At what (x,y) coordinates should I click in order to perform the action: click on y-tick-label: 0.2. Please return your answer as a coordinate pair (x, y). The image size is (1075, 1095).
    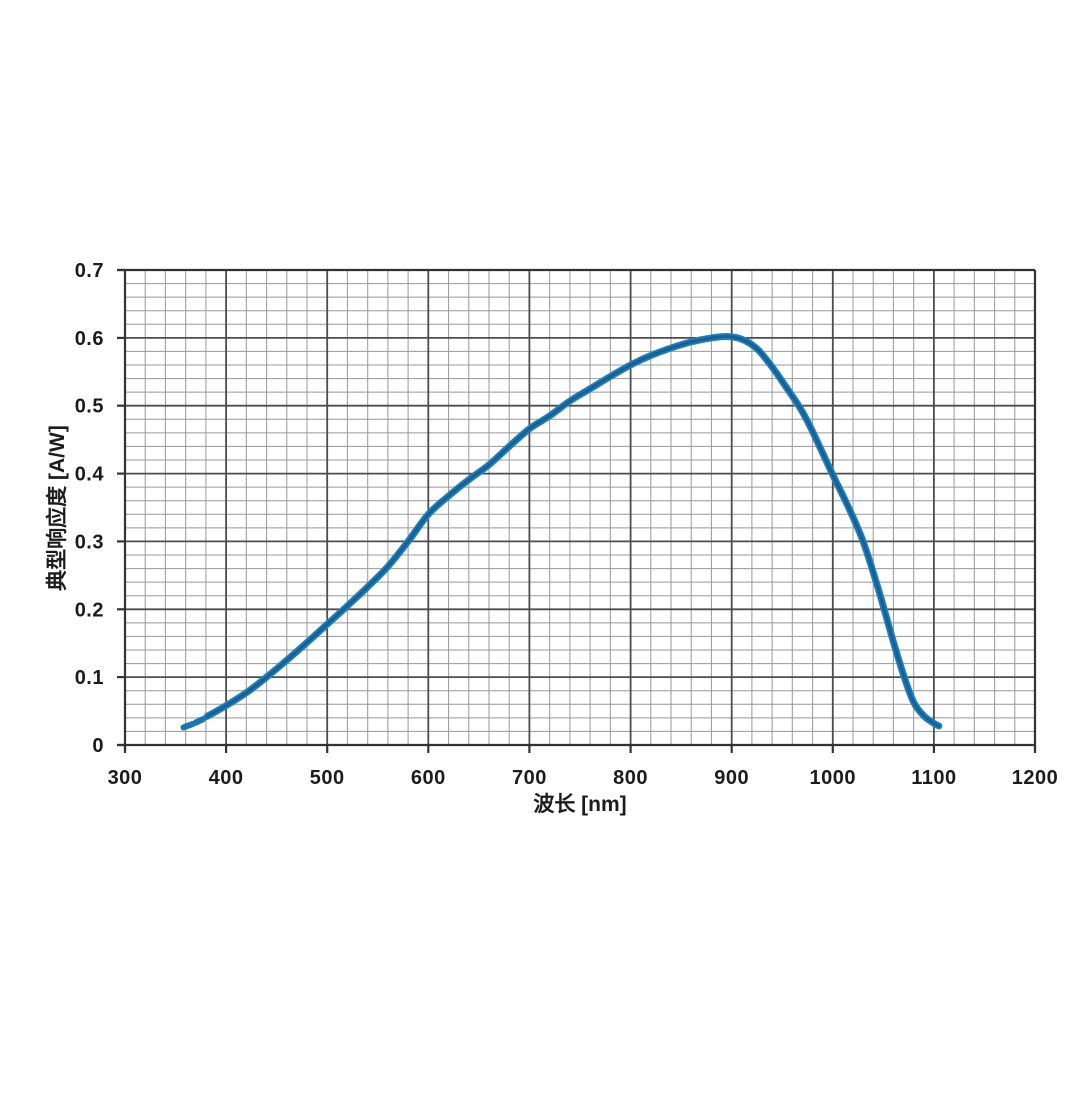
    Looking at the image, I should click on (89, 610).